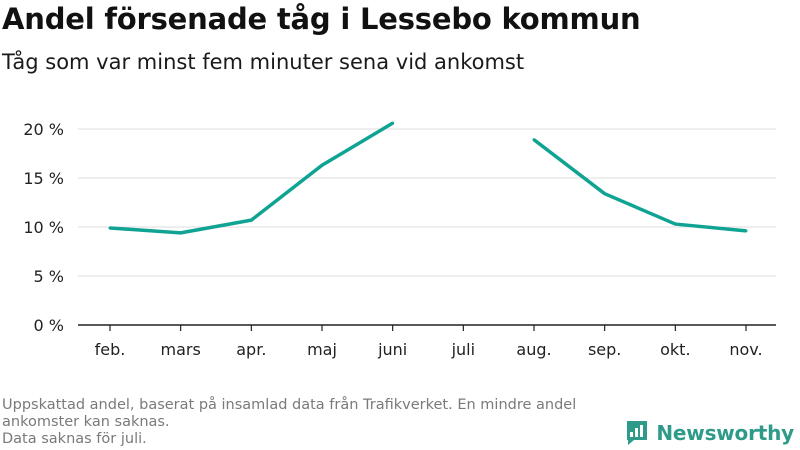 Image resolution: width=800 pixels, height=450 pixels. Describe the element at coordinates (322, 349) in the screenshot. I see `x-tick-label: maj` at that location.